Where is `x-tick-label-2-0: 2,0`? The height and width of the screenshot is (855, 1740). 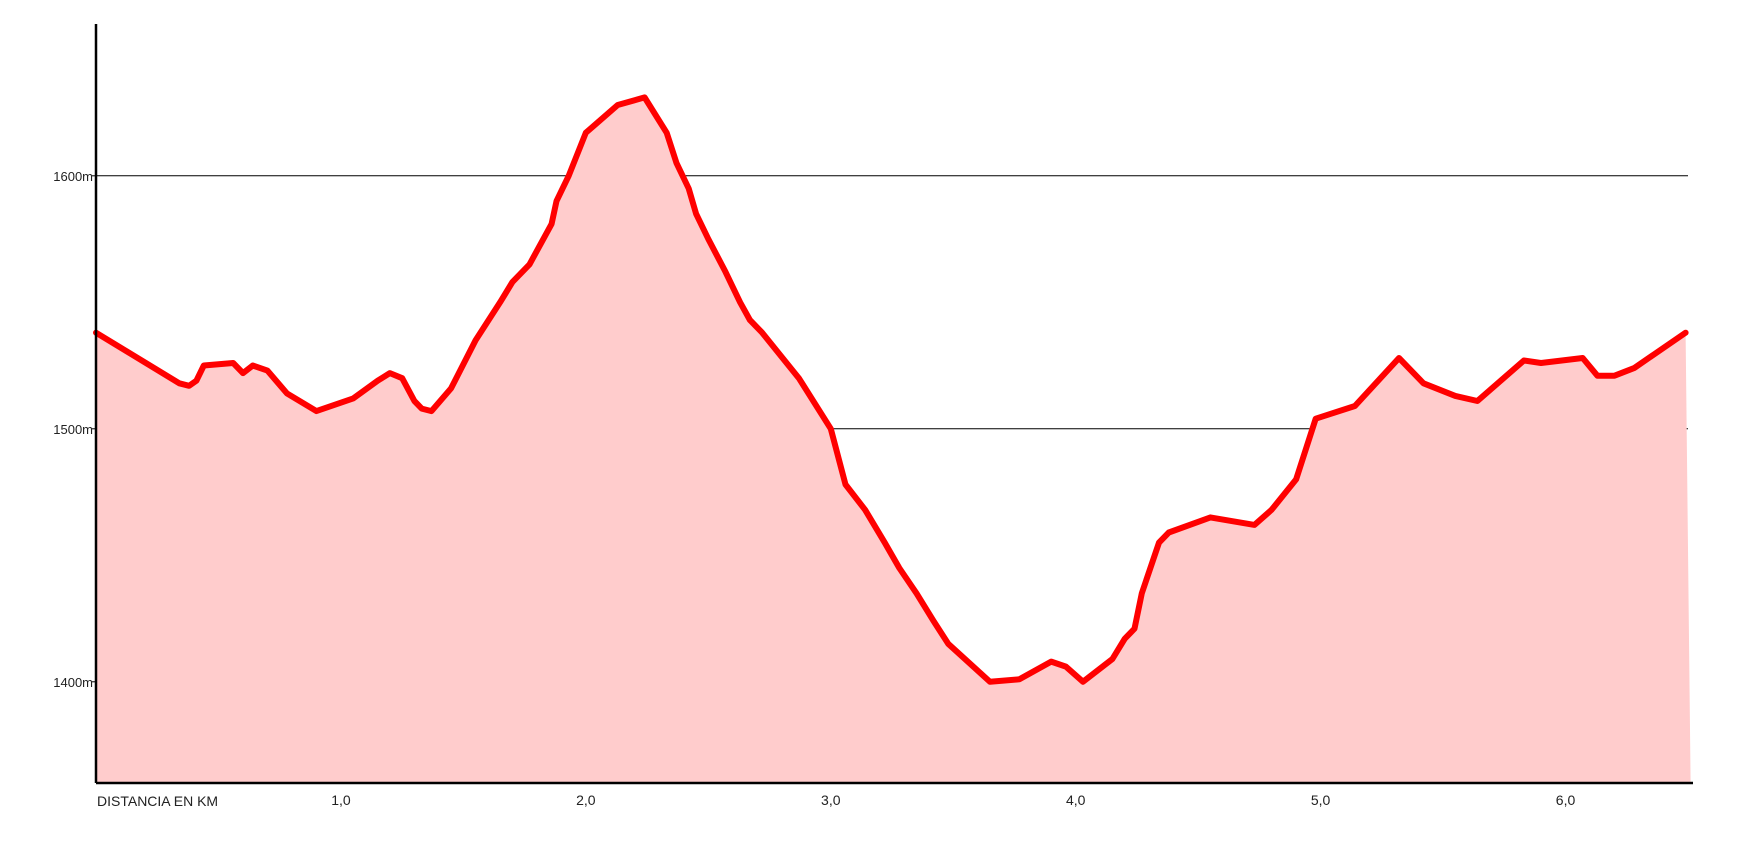 x-tick-label-2-0: 2,0 is located at coordinates (586, 800).